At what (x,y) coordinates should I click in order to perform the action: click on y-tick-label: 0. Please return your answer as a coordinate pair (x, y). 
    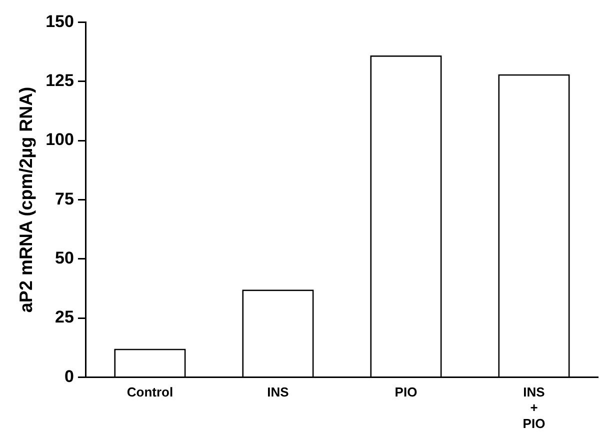
    Looking at the image, I should click on (69, 376).